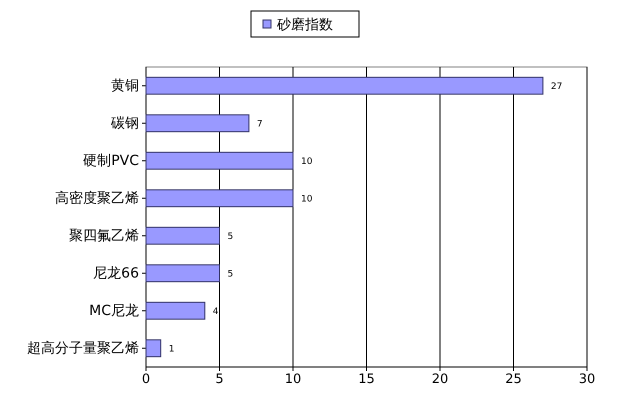  Describe the element at coordinates (366, 380) in the screenshot. I see `x-tick-label: 15` at that location.